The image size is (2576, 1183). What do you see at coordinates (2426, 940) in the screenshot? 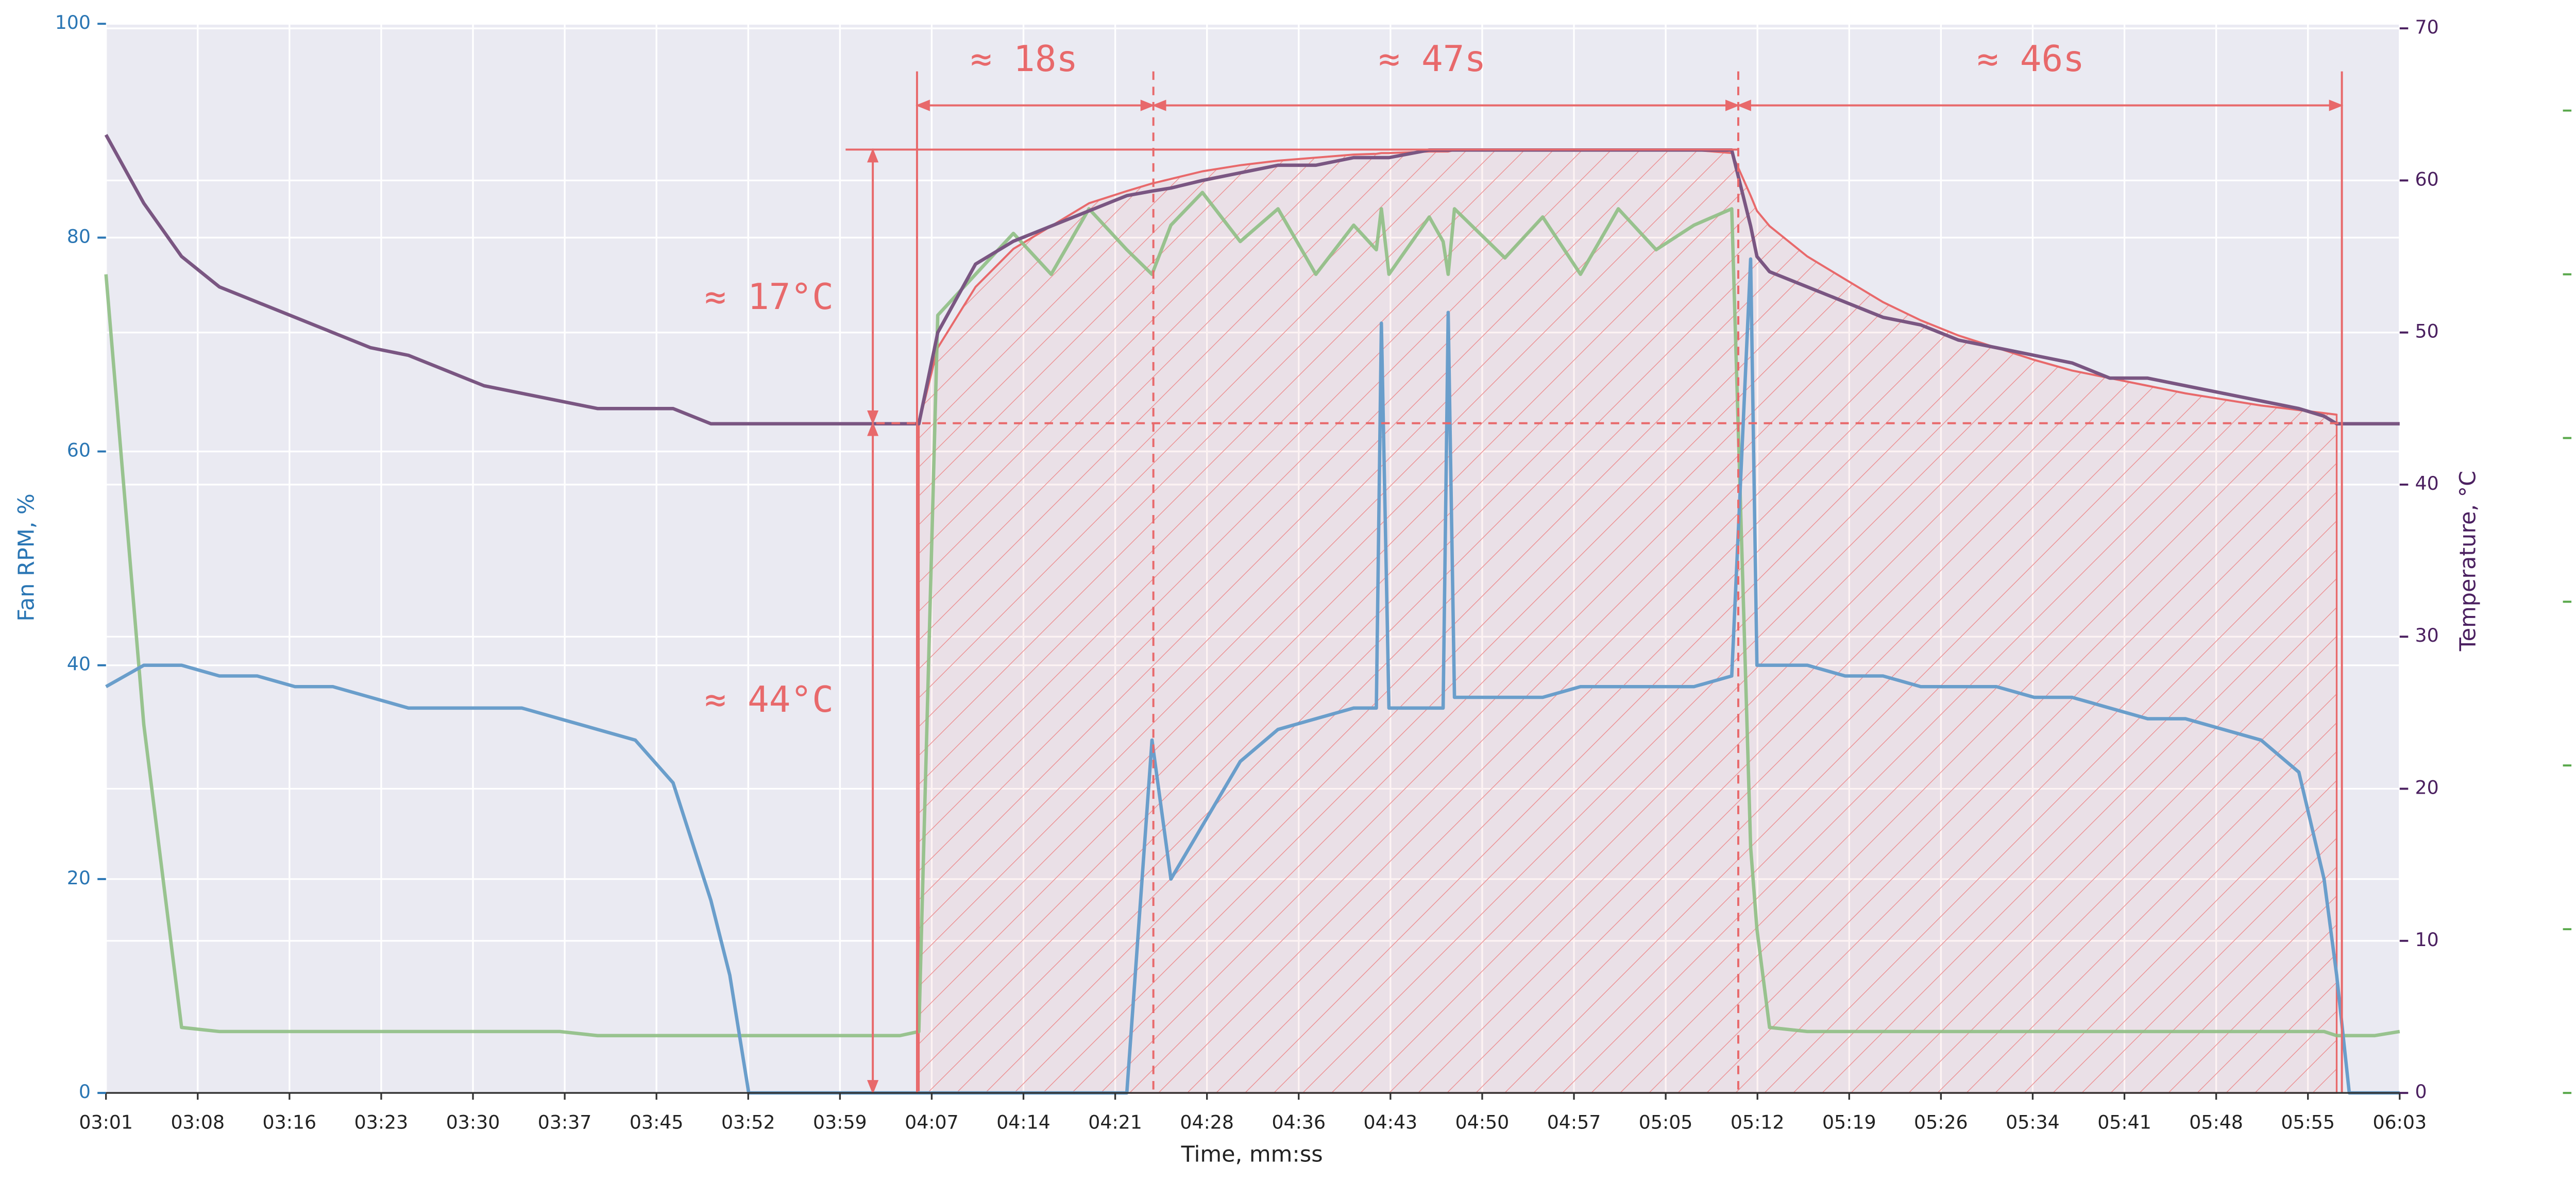
I see `y-tick-label: 10` at bounding box center [2426, 940].